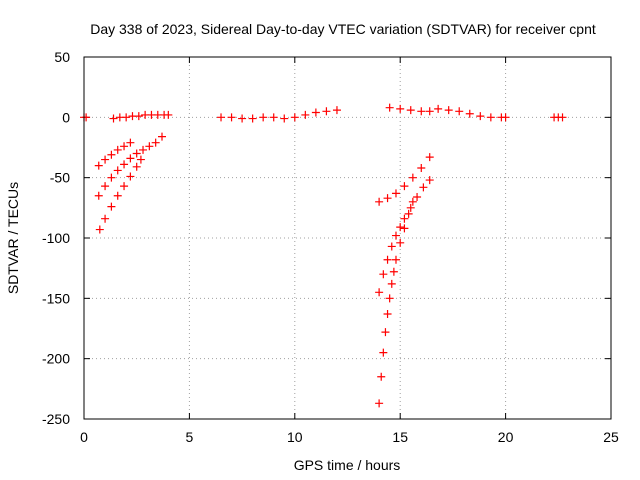  What do you see at coordinates (13, 238) in the screenshot?
I see `y-axis-label: SDTVAR / TECUs` at bounding box center [13, 238].